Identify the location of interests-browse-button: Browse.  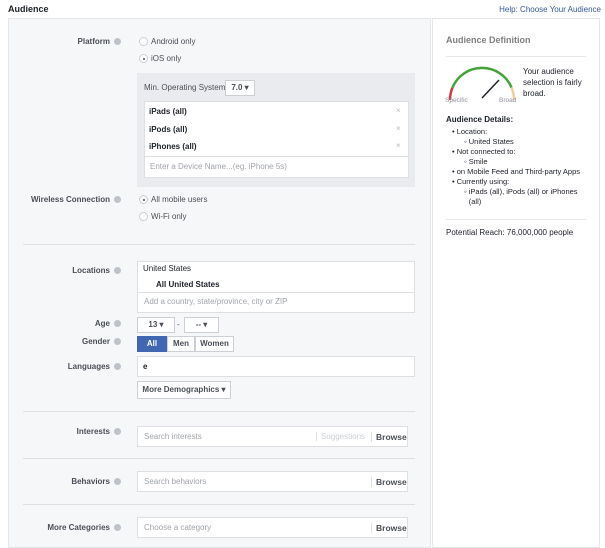
(486, 437).